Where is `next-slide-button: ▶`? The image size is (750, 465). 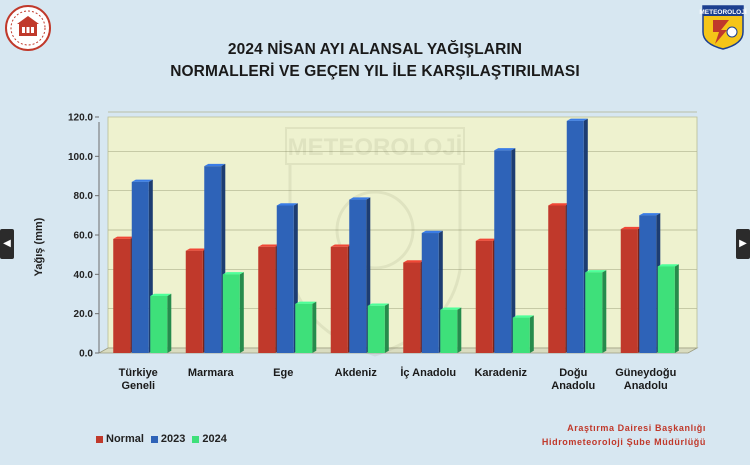 next-slide-button: ▶ is located at coordinates (743, 244).